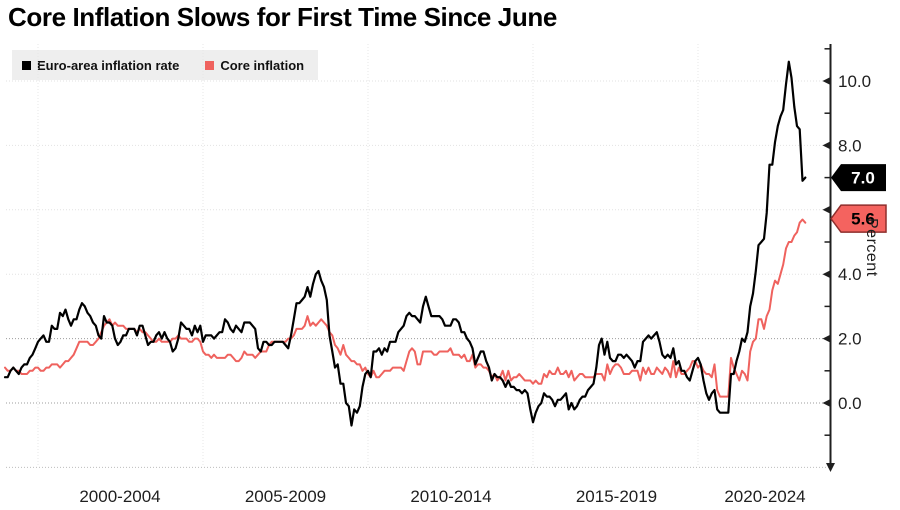  I want to click on legend-item-core: Core inflation, so click(254, 65).